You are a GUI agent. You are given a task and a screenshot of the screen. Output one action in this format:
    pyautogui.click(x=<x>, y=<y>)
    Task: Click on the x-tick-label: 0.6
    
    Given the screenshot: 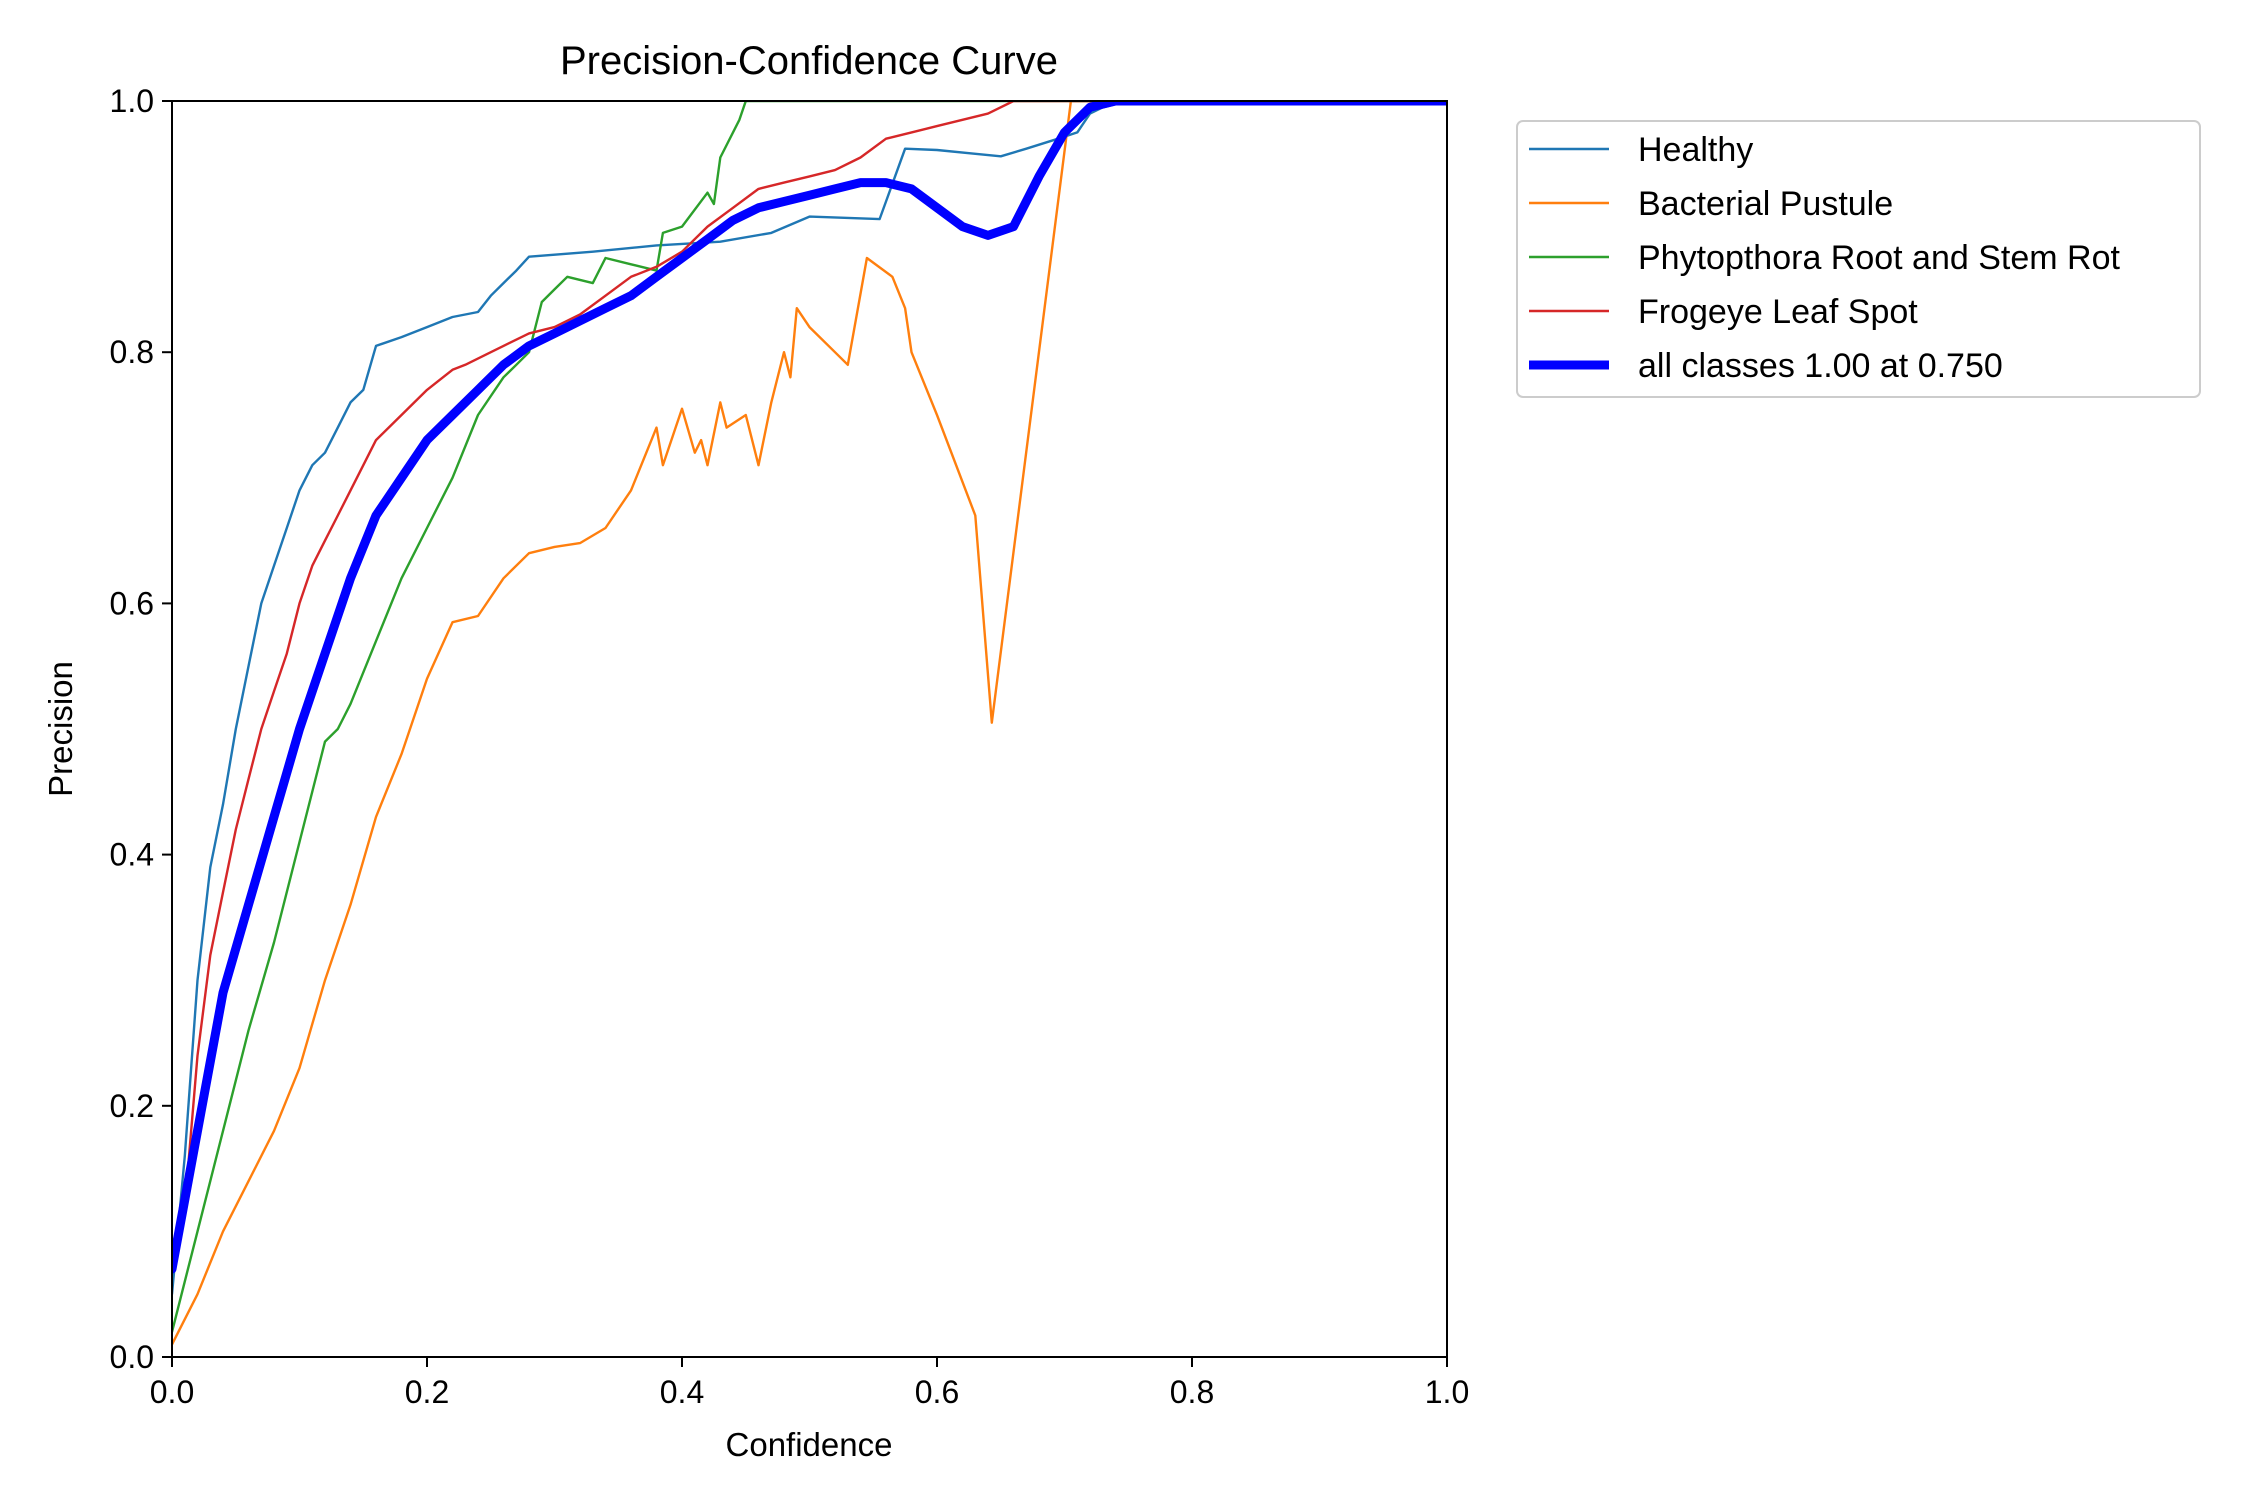 What is the action you would take?
    pyautogui.click(x=937, y=1392)
    